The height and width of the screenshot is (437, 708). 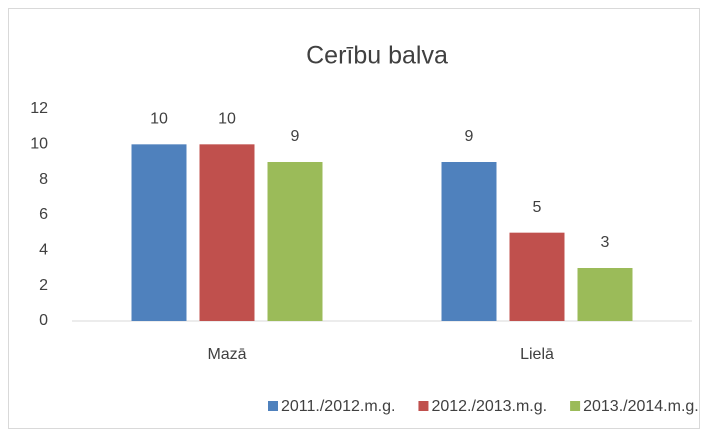 I want to click on legend-label: 2013./2014.m.g., so click(x=641, y=406).